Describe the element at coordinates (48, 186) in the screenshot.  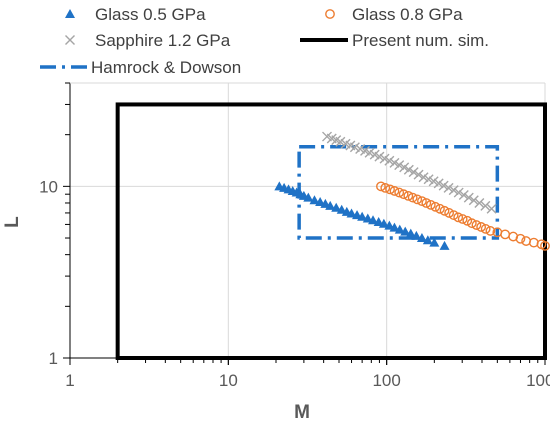
I see `y-tick-label: 10` at that location.